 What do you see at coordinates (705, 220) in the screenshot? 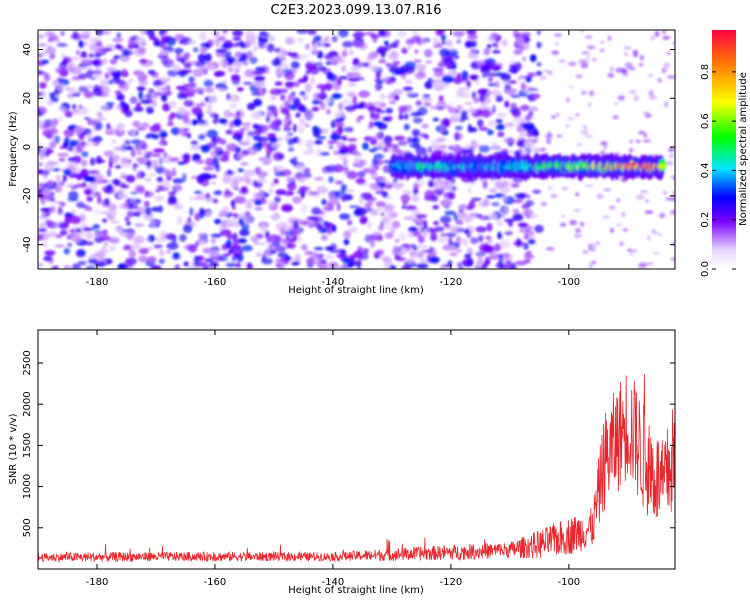
I see `colorbar-tick-label: 0.2` at bounding box center [705, 220].